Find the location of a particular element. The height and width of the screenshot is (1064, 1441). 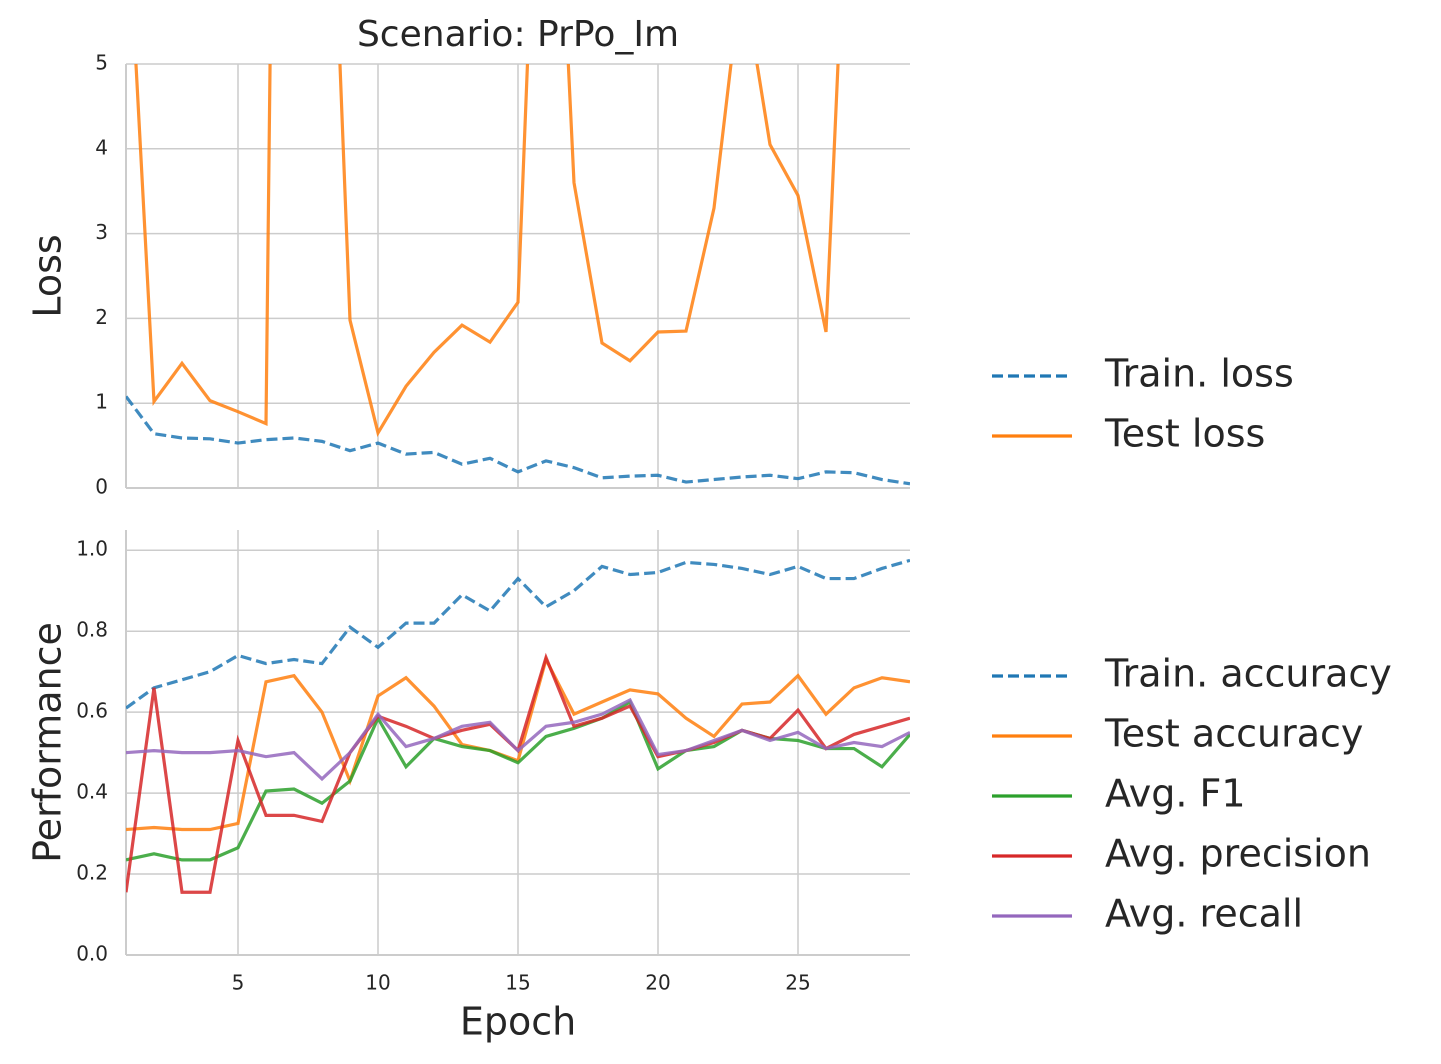

y-tick-label: 4 is located at coordinates (101, 147).